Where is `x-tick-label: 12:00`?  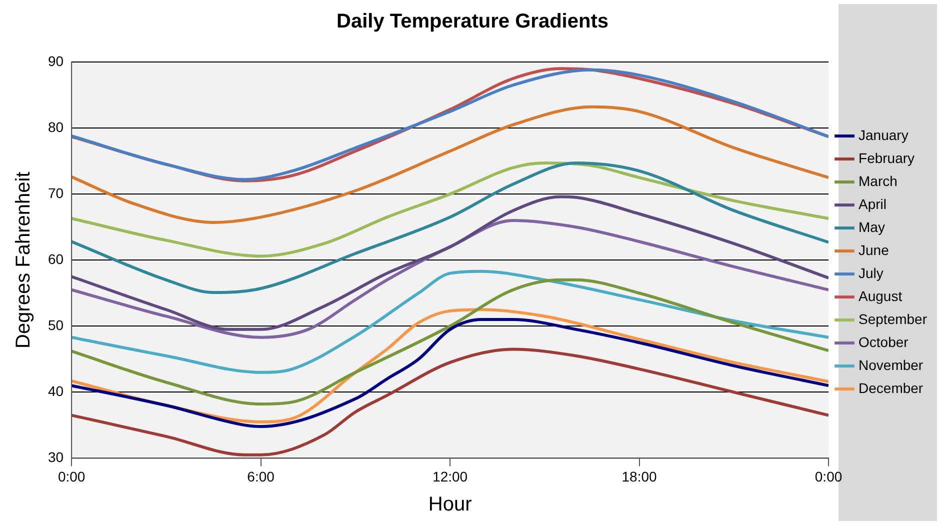 x-tick-label: 12:00 is located at coordinates (450, 476).